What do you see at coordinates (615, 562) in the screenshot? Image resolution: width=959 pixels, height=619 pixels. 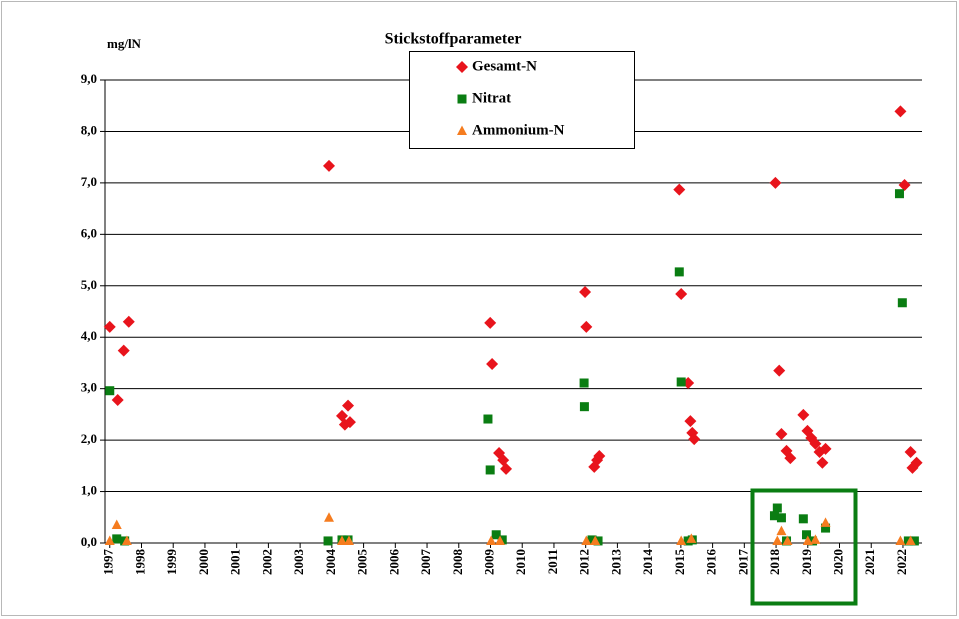 I see `x-tick-label: 2013` at bounding box center [615, 562].